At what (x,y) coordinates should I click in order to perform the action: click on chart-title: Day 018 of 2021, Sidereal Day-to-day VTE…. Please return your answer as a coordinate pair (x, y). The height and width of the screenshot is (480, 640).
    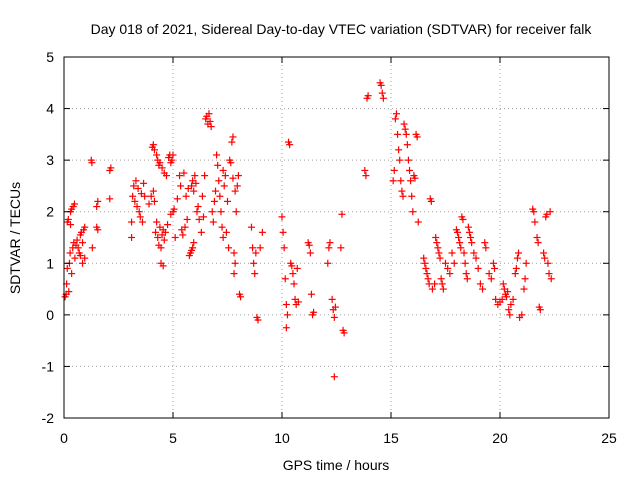
    Looking at the image, I should click on (342, 29).